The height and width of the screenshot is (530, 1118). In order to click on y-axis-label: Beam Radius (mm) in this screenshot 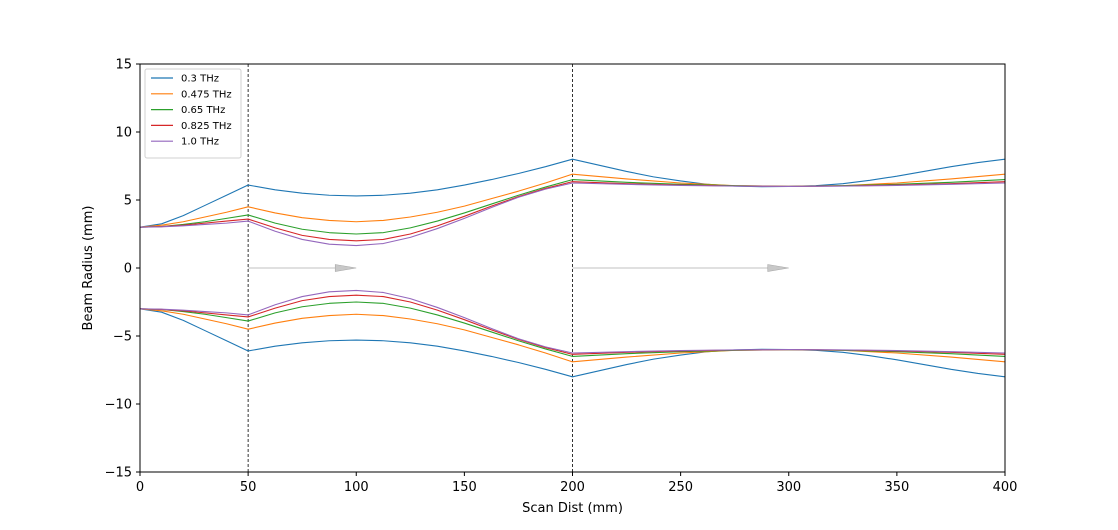, I will do `click(88, 268)`.